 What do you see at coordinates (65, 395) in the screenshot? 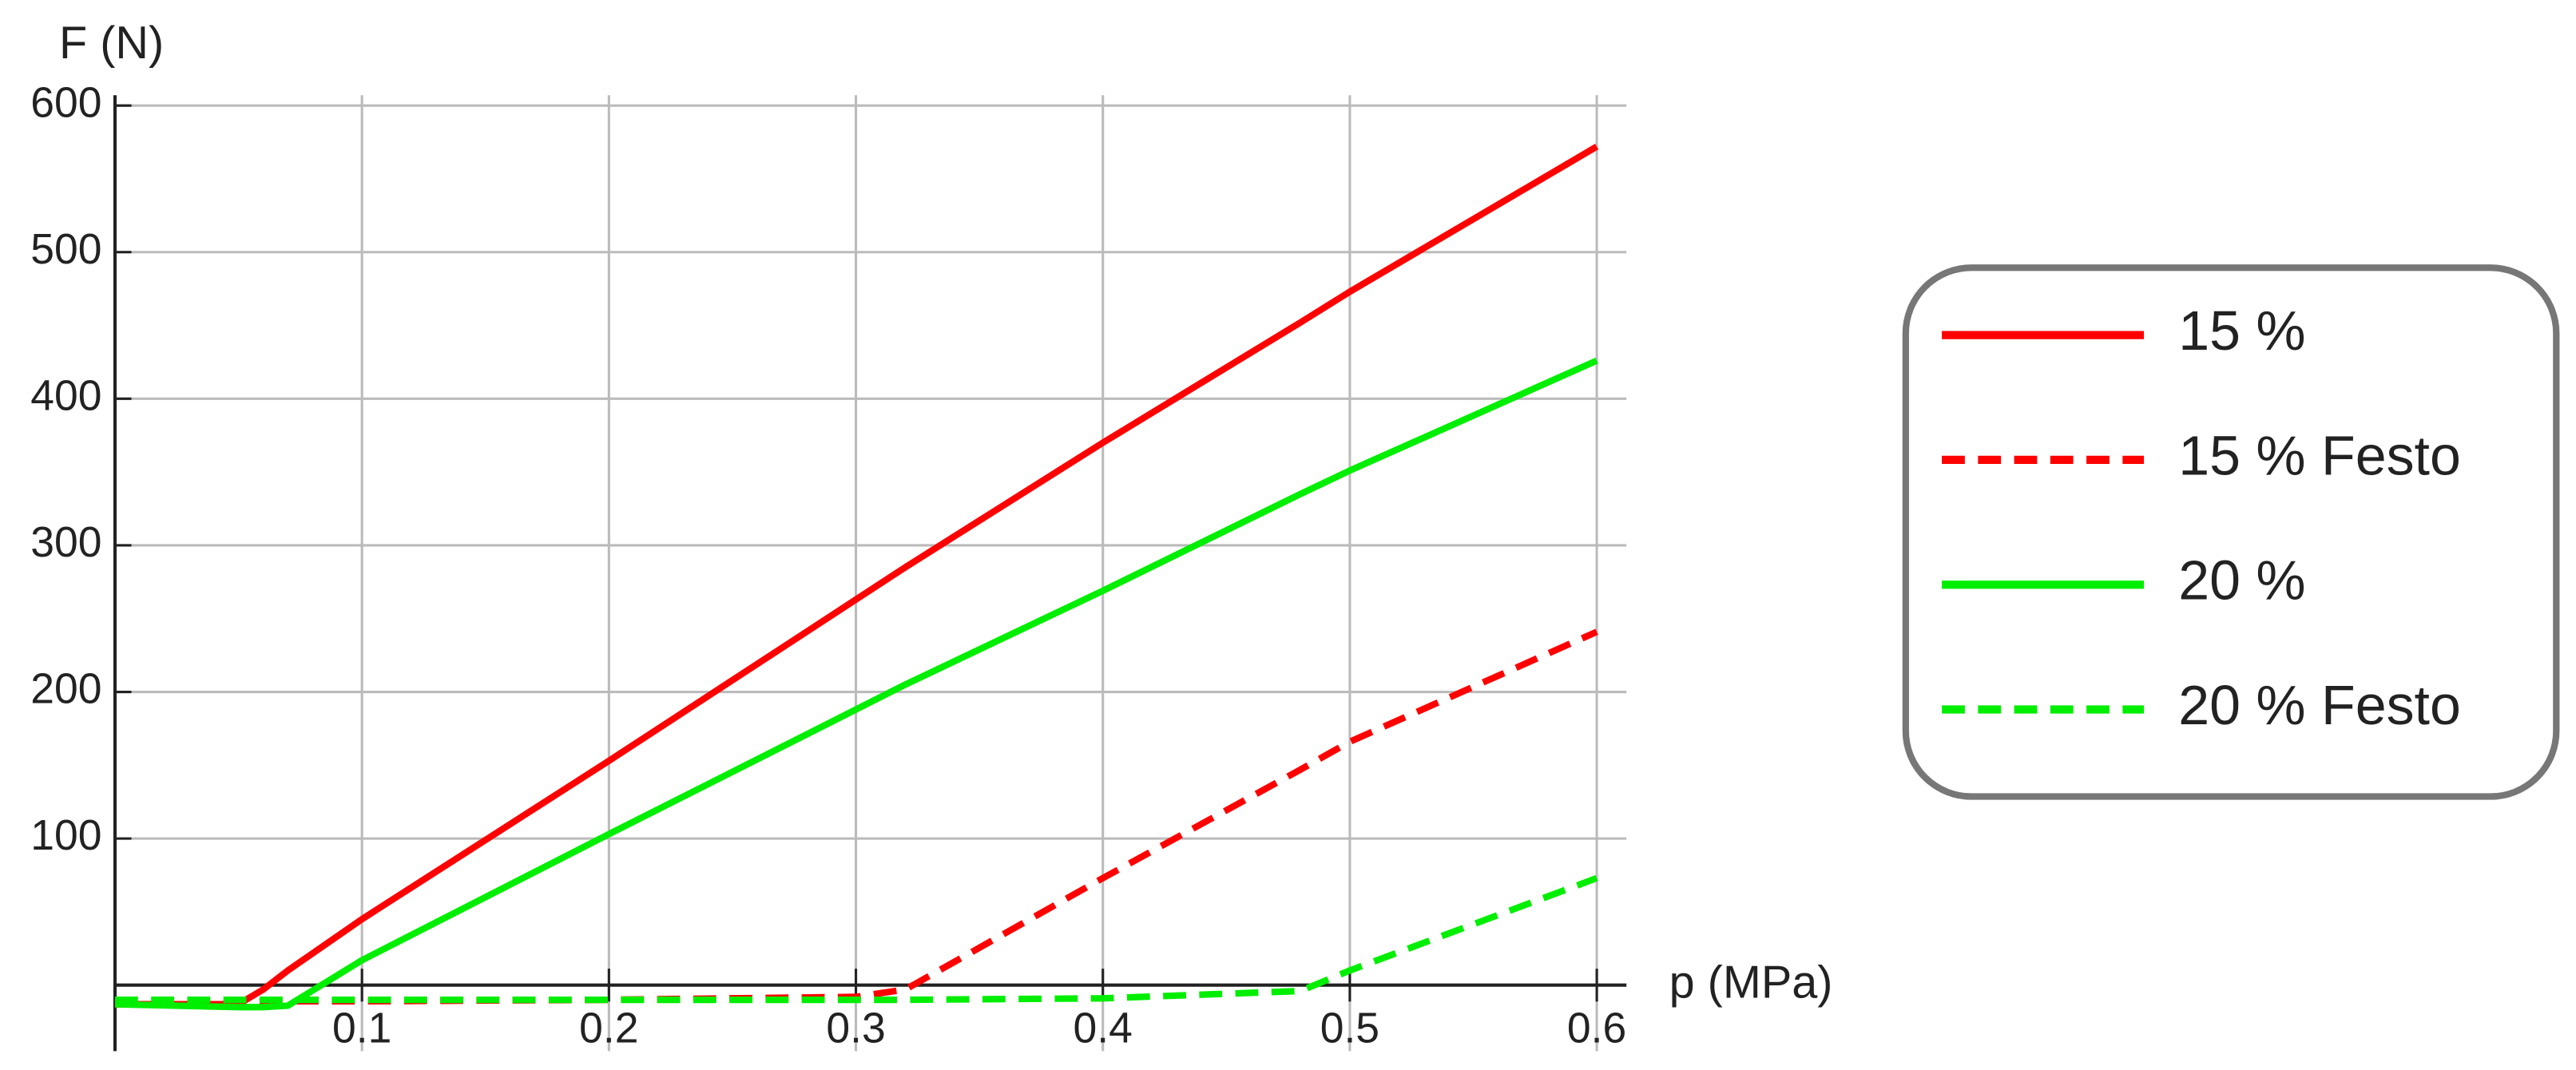
I see `y-tick-label: 400` at bounding box center [65, 395].